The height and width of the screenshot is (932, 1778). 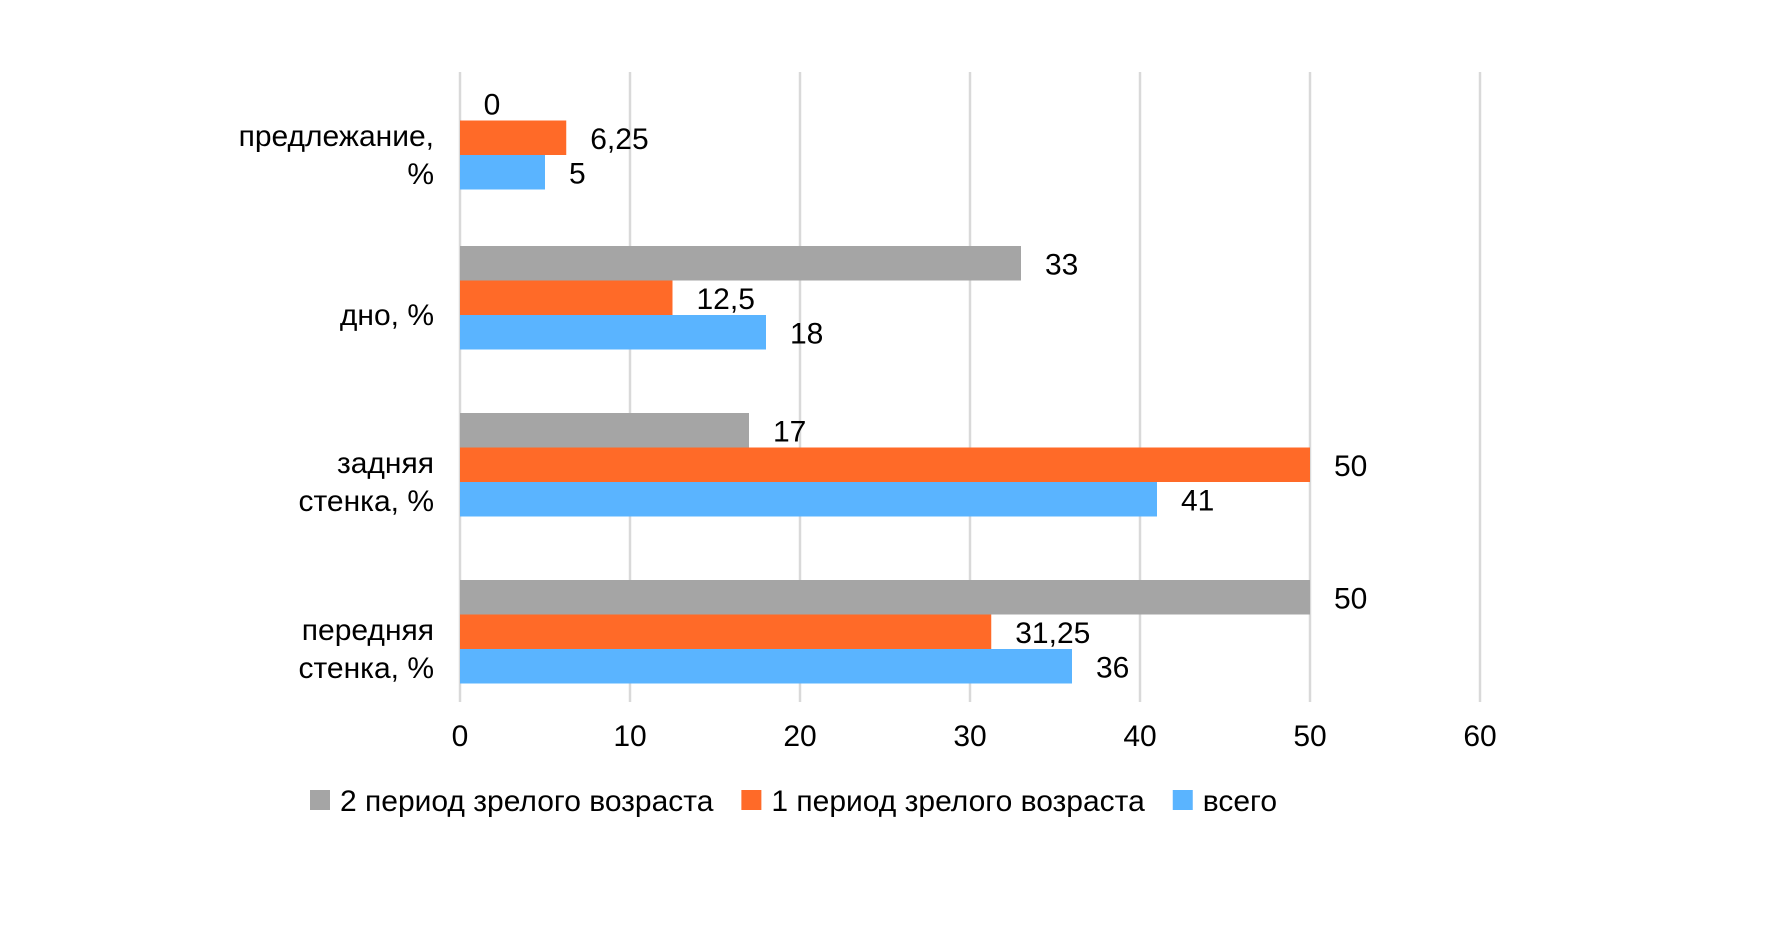 What do you see at coordinates (1061, 264) in the screenshot?
I see `data-label: 33` at bounding box center [1061, 264].